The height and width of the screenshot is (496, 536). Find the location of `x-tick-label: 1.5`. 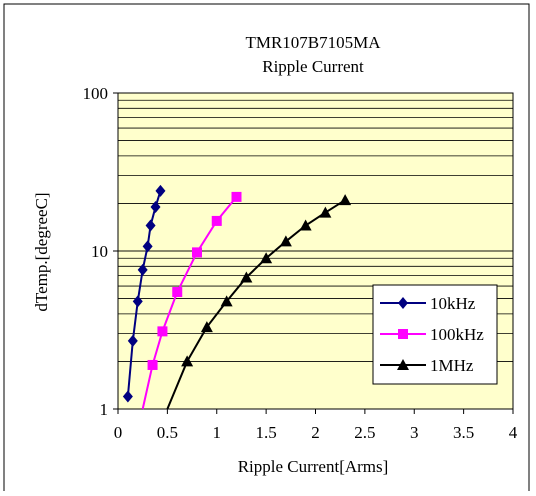

x-tick-label: 1.5 is located at coordinates (266, 432).